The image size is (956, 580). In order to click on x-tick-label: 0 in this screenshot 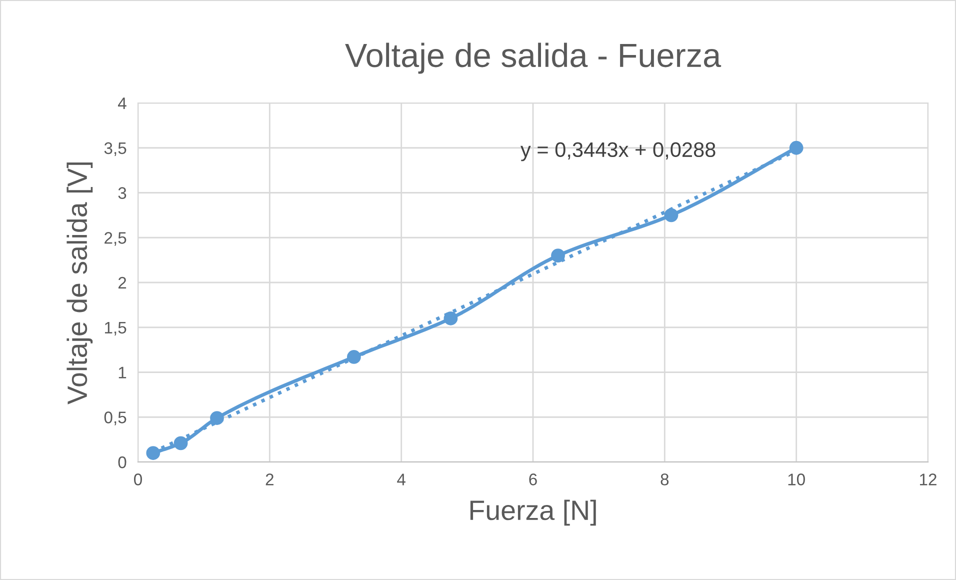, I will do `click(138, 480)`.